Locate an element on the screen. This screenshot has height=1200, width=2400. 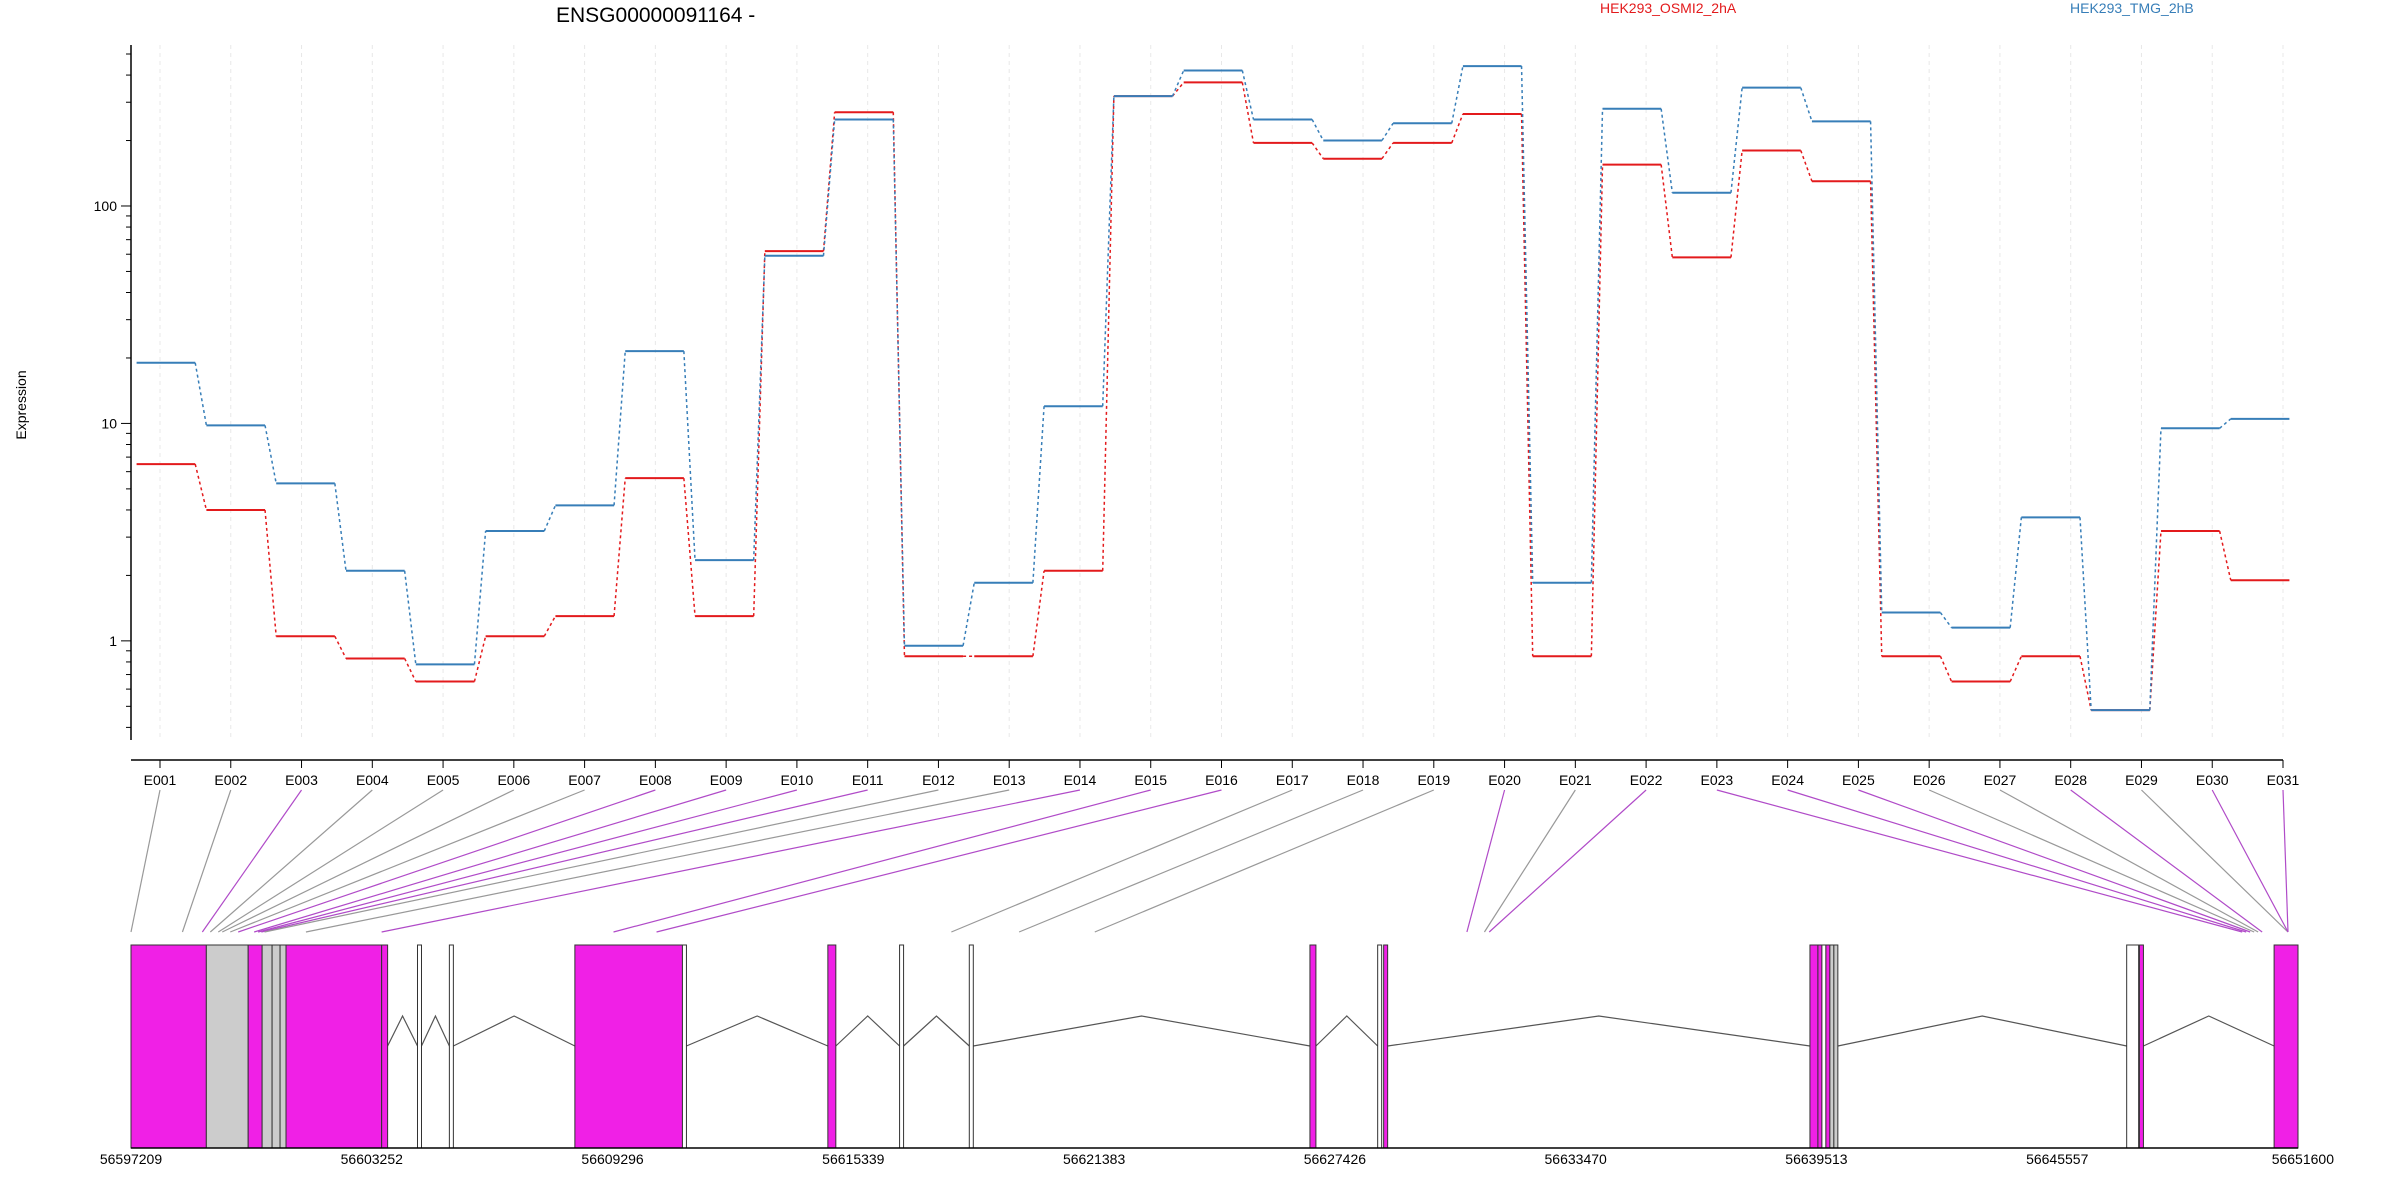
exon-label: E014 is located at coordinates (1080, 780).